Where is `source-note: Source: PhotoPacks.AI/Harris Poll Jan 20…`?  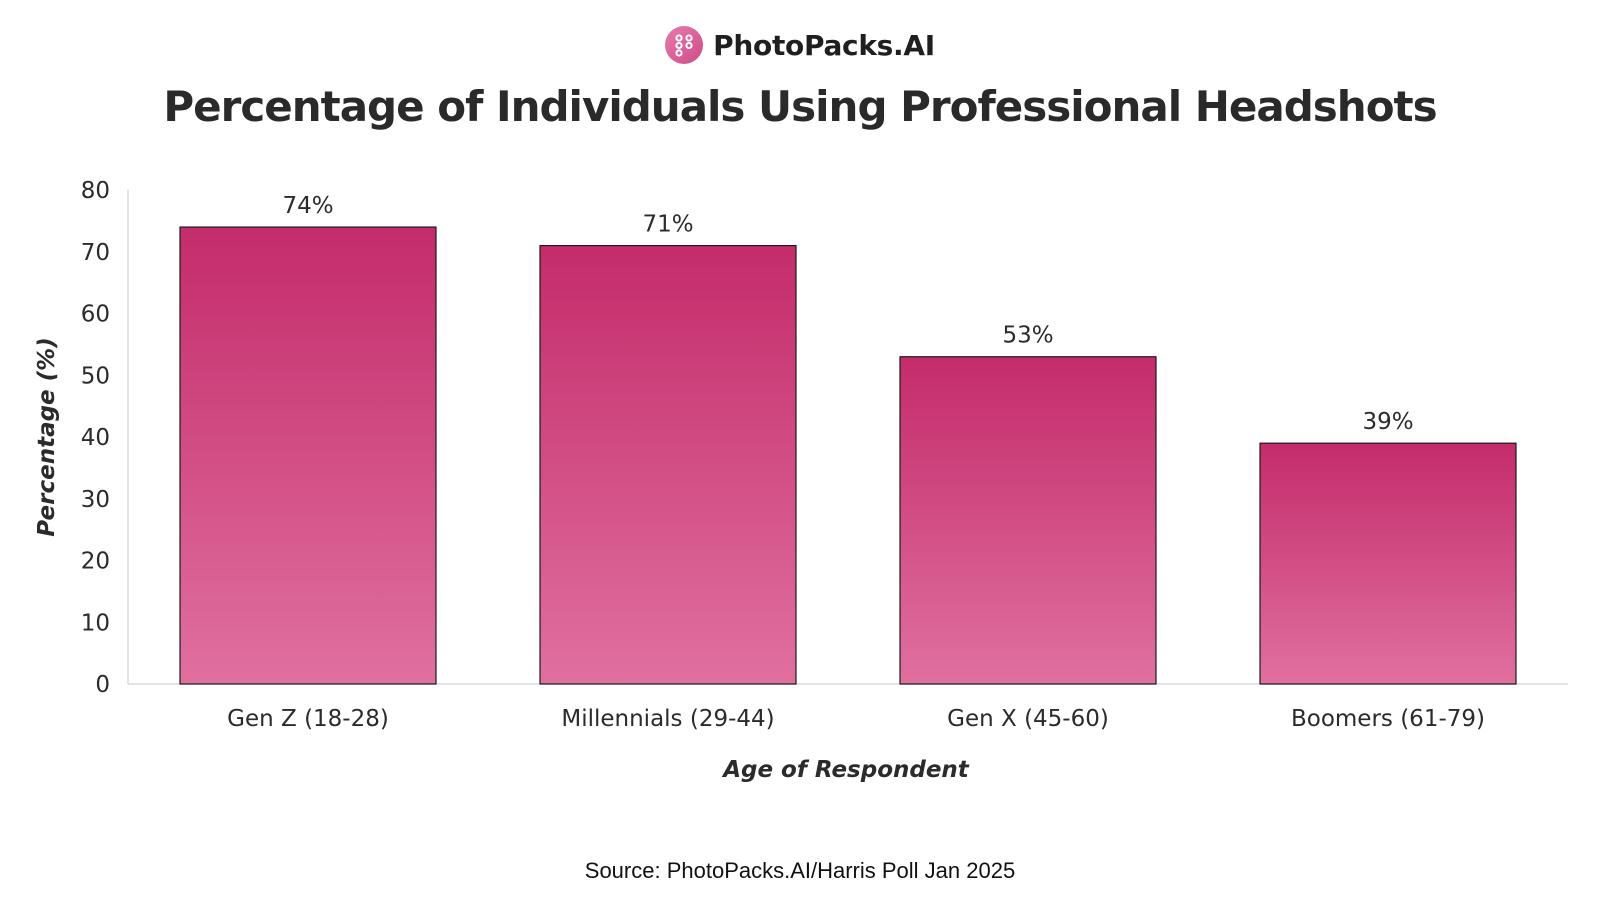
source-note: Source: PhotoPacks.AI/Harris Poll Jan 20… is located at coordinates (800, 870).